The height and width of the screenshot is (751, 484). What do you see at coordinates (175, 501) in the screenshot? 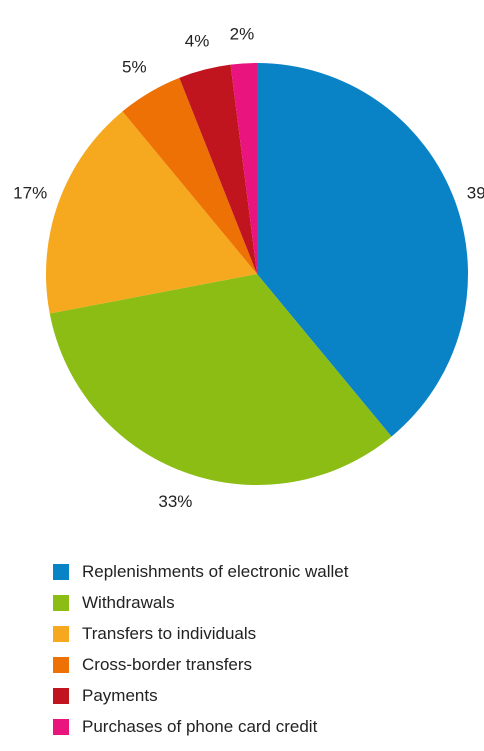
I see `slice-value-label-1: 33%` at bounding box center [175, 501].